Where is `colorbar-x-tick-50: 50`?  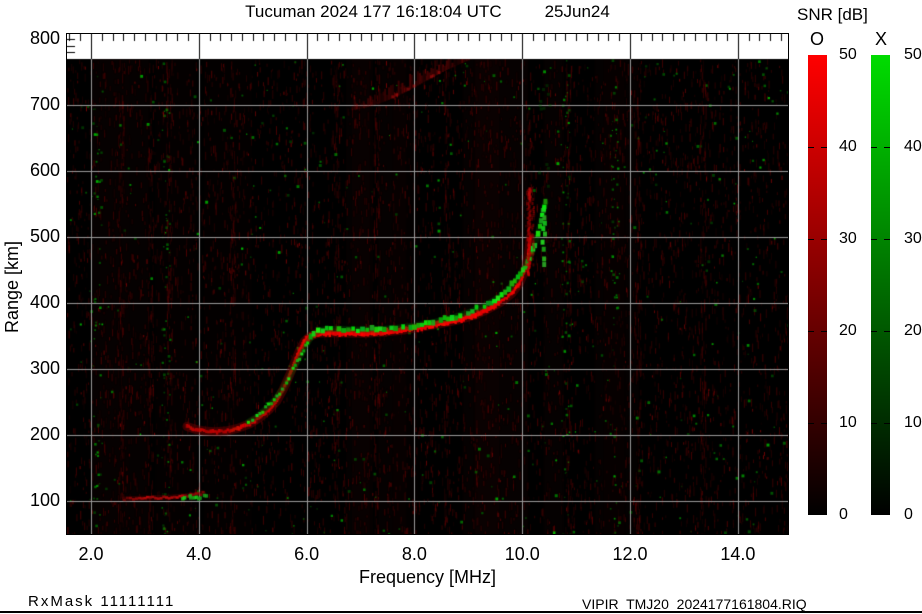
colorbar-x-tick-50: 50 is located at coordinates (913, 54).